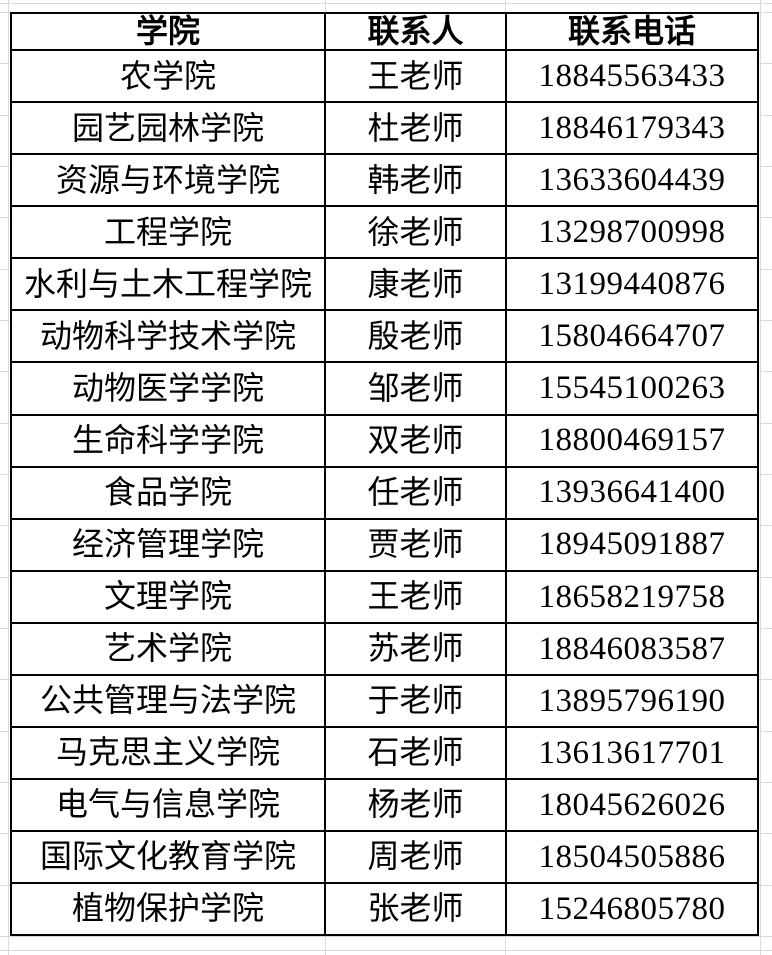 This screenshot has height=955, width=772. What do you see at coordinates (168, 180) in the screenshot?
I see `college-cell: 资源与环境学院` at bounding box center [168, 180].